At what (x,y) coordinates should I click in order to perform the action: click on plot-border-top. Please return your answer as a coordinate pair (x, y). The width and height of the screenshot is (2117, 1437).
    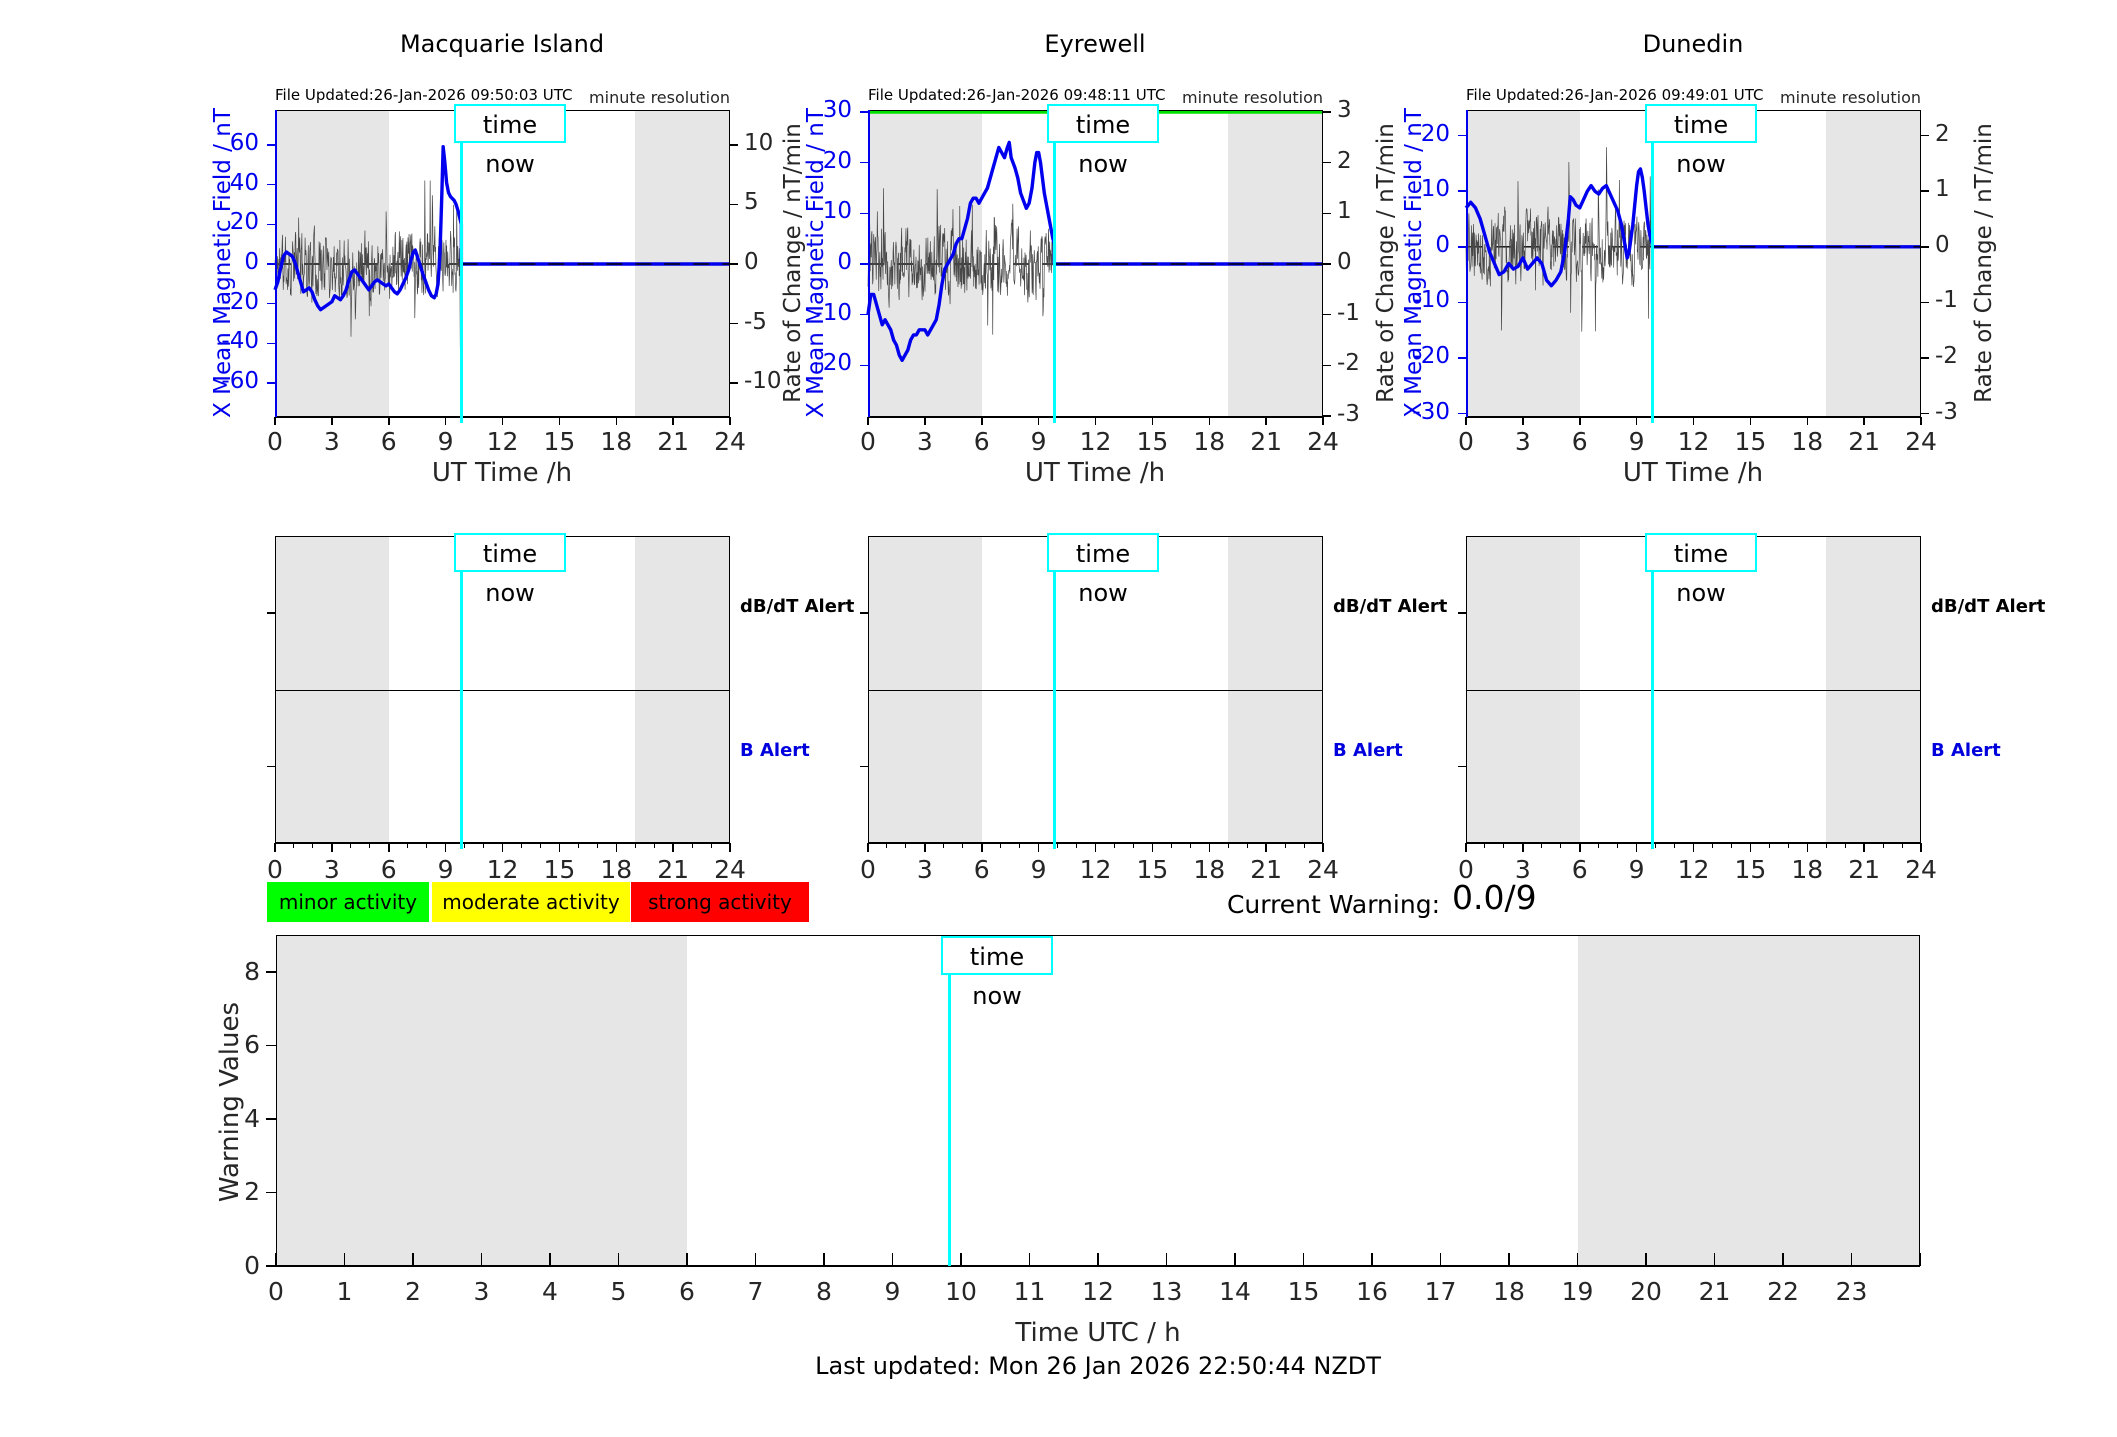
    Looking at the image, I should click on (1098, 935).